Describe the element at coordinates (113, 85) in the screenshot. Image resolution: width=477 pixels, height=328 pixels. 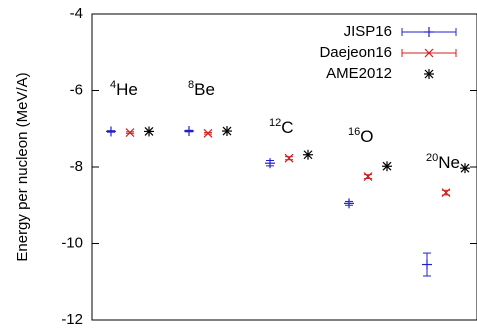
I see `nucleus-mass: 4` at that location.